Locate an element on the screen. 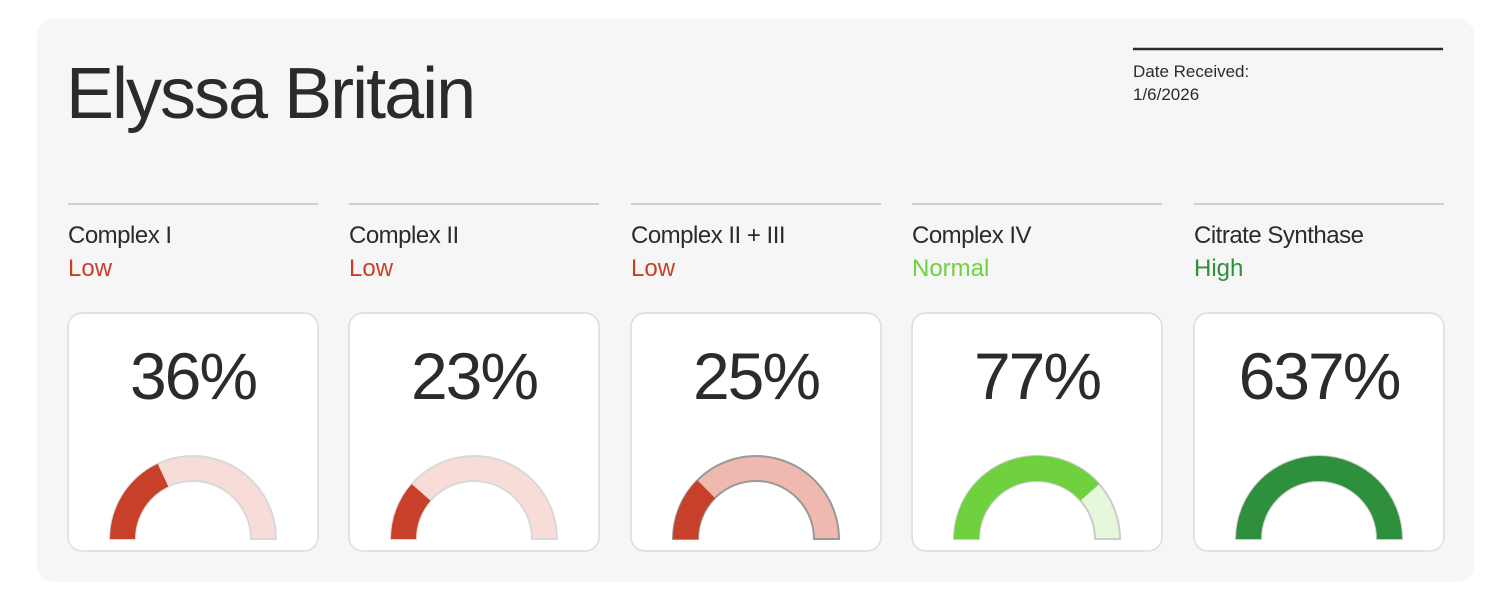 The image size is (1501, 612). value-label: 77% is located at coordinates (1037, 376).